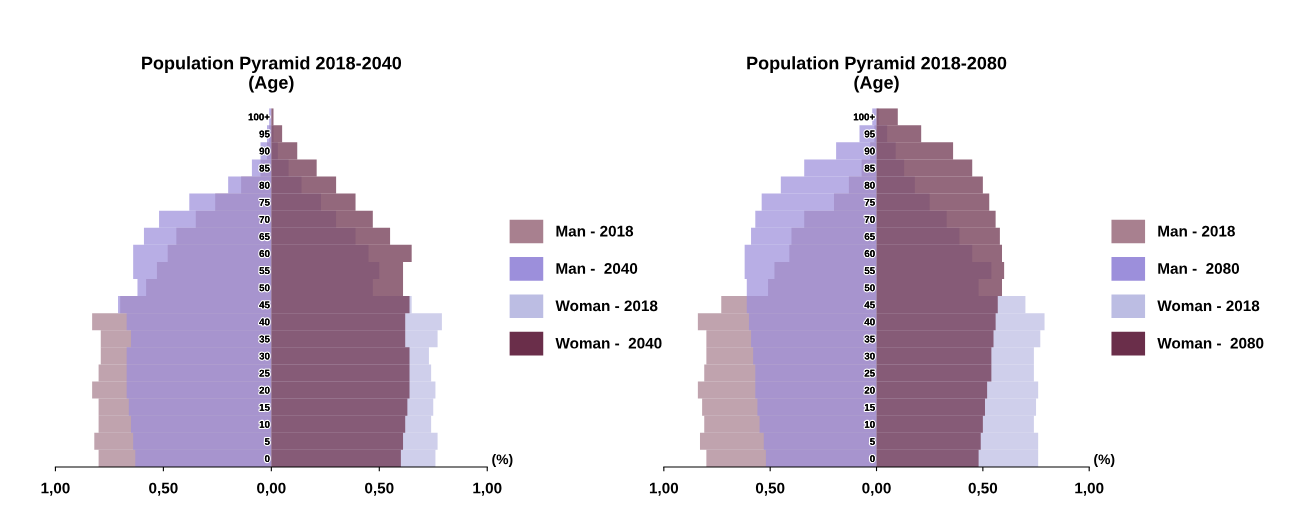 Image resolution: width=1289 pixels, height=520 pixels. What do you see at coordinates (597, 268) in the screenshot?
I see `legend-label: Man - 2040` at bounding box center [597, 268].